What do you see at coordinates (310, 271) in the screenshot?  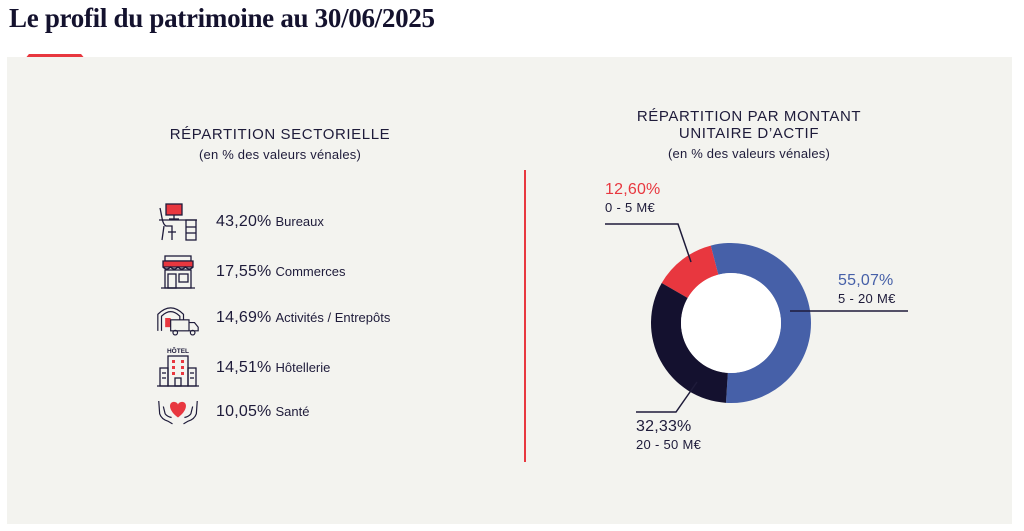 I see `sector-label: Commerces` at bounding box center [310, 271].